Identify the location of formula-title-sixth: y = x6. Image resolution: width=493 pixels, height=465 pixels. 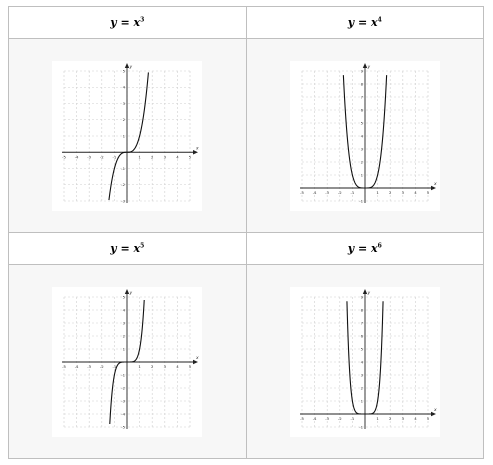
(364, 248).